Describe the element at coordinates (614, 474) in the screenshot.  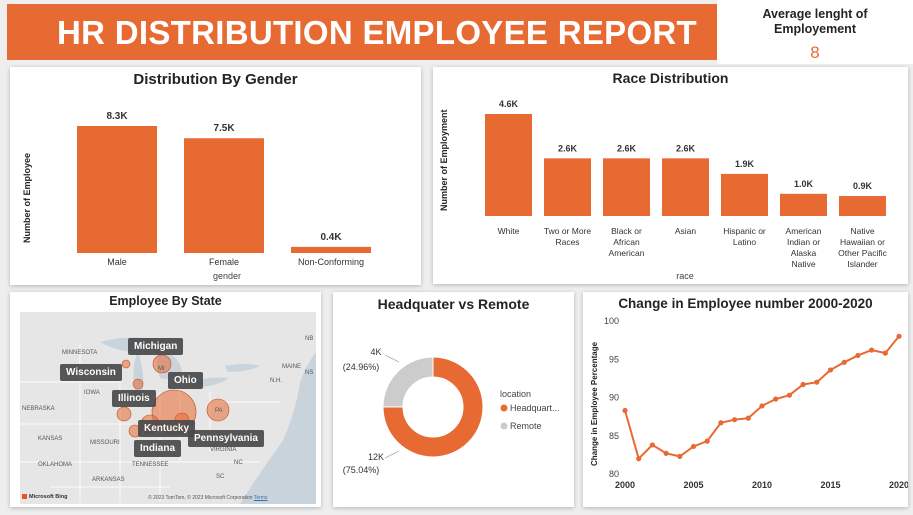
I see `line-y-tick-0: 80` at that location.